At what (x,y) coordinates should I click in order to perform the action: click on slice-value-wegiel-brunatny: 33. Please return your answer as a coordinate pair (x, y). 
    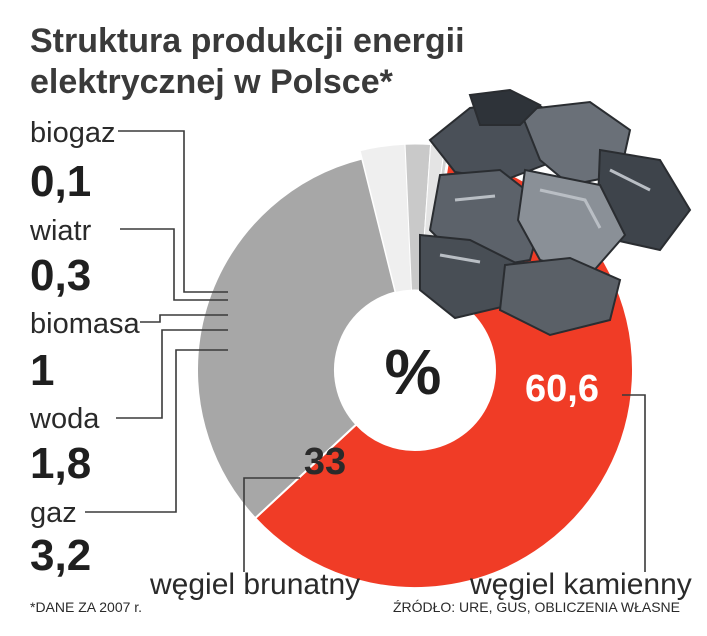
    Looking at the image, I should click on (325, 462).